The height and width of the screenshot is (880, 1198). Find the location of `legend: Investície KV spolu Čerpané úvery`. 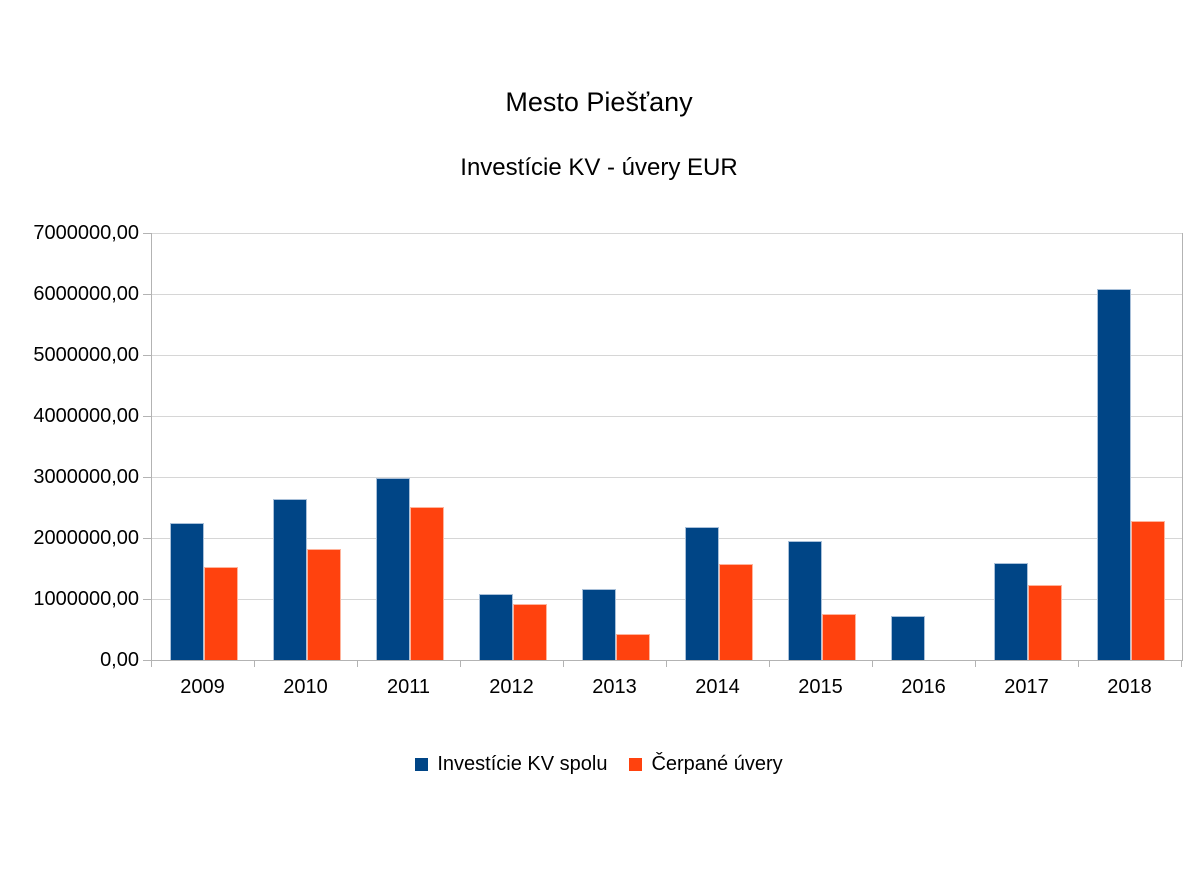

legend: Investície KV spolu Čerpané úvery is located at coordinates (599, 764).